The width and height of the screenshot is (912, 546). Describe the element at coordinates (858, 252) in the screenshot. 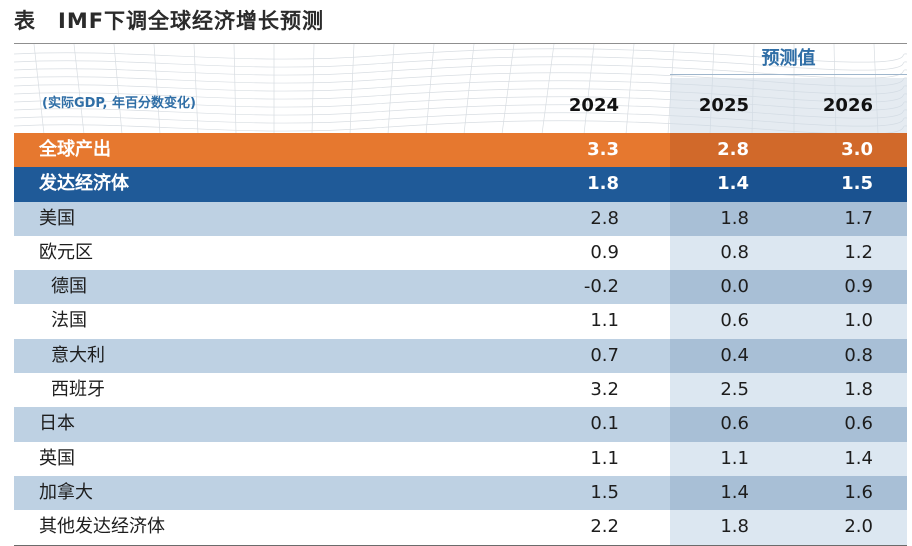

I see `value-cell-2026: 1.2` at that location.